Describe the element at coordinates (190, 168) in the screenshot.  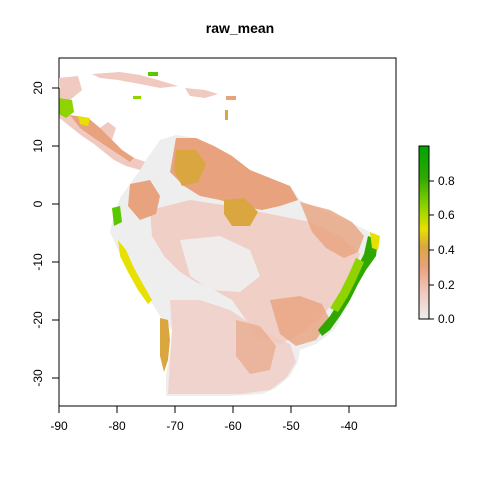
I see `venezuela-brown` at that location.